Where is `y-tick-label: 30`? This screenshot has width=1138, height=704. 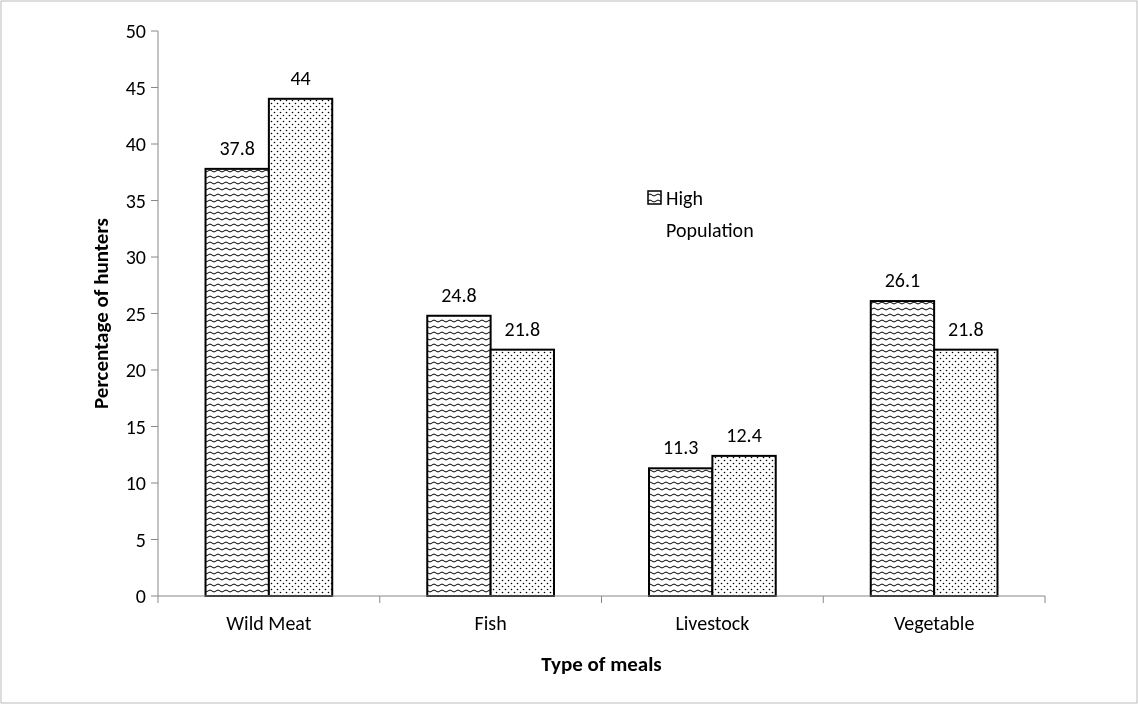 y-tick-label: 30 is located at coordinates (135, 257).